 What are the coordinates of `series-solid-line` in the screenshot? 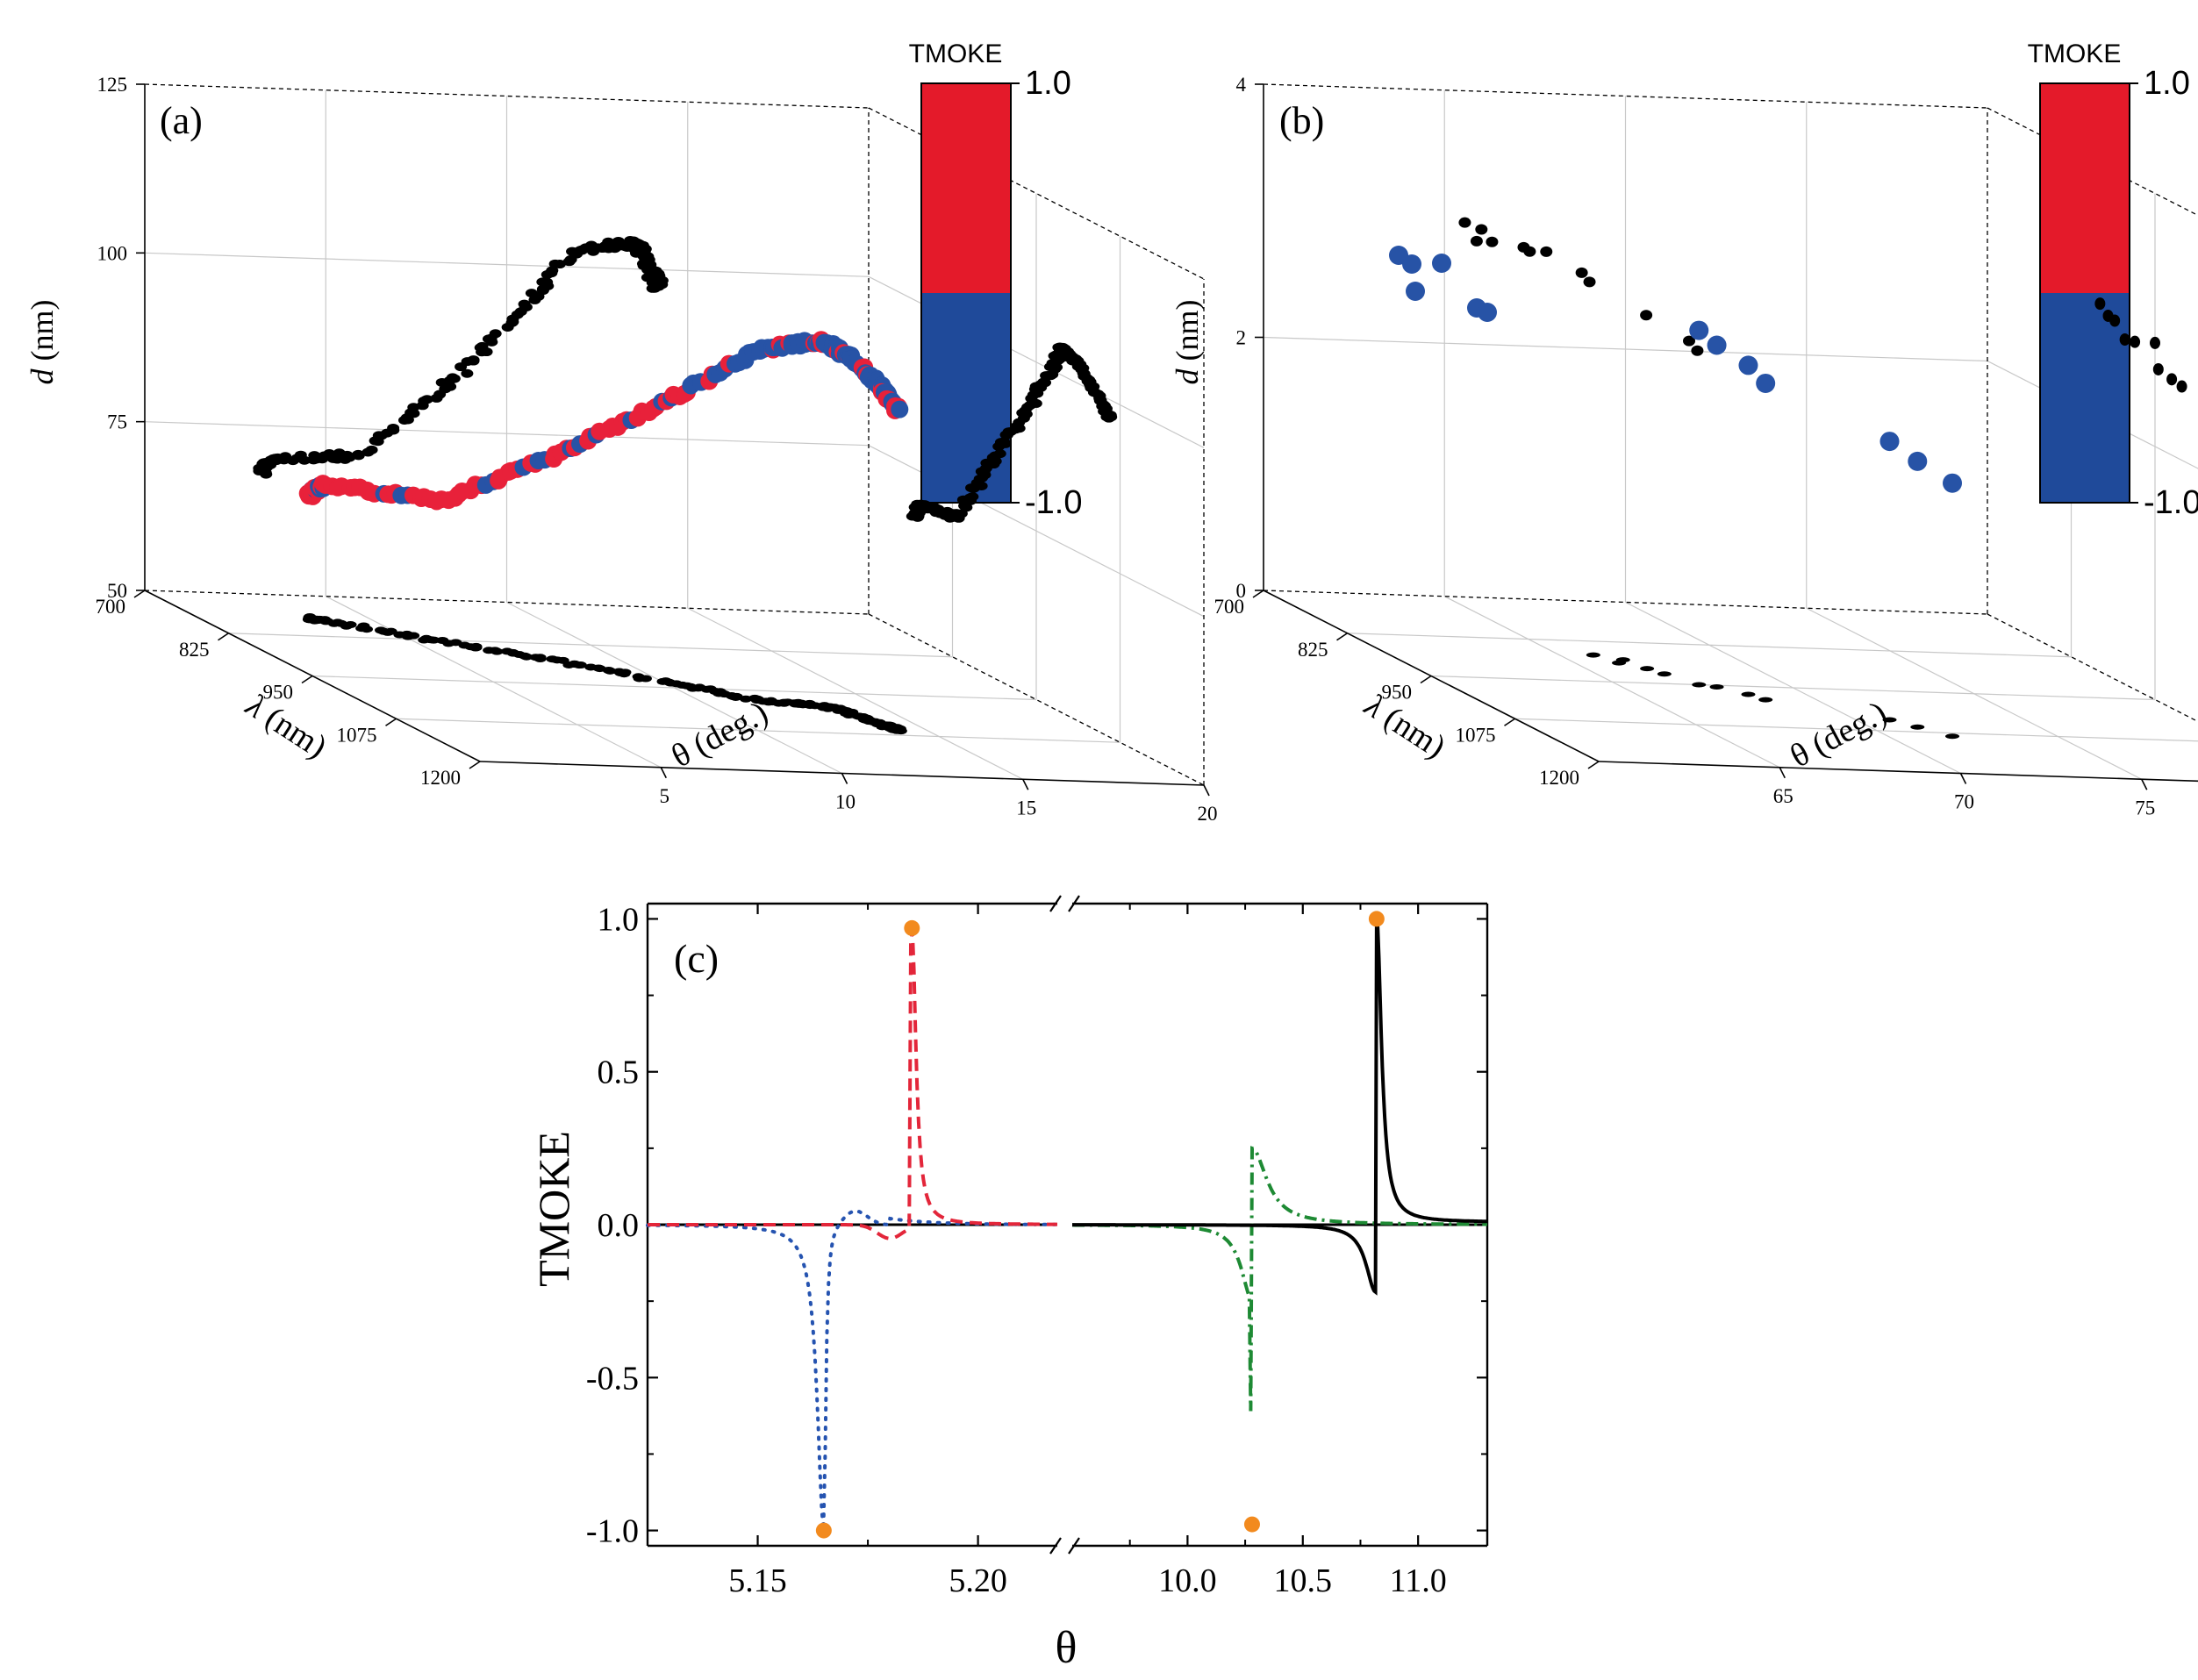 It's located at (1279, 1106).